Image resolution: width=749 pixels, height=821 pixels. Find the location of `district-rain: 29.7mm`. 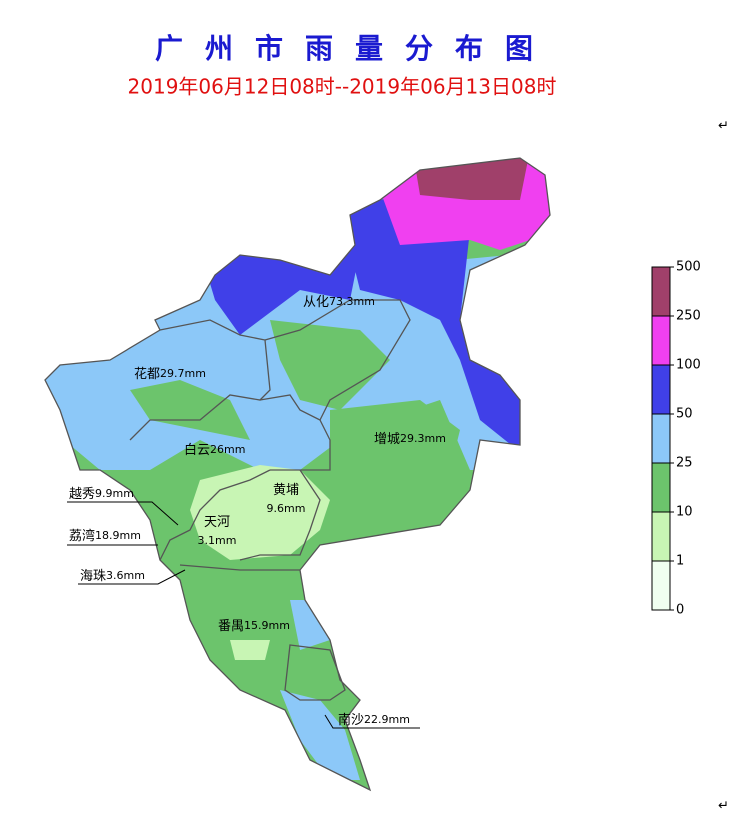

district-rain: 29.7mm is located at coordinates (183, 373).